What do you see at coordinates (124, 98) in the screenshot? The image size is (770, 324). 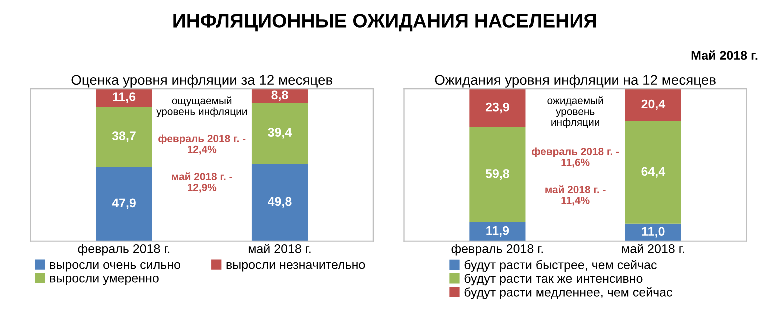 I see `data-label: 11,6` at bounding box center [124, 98].